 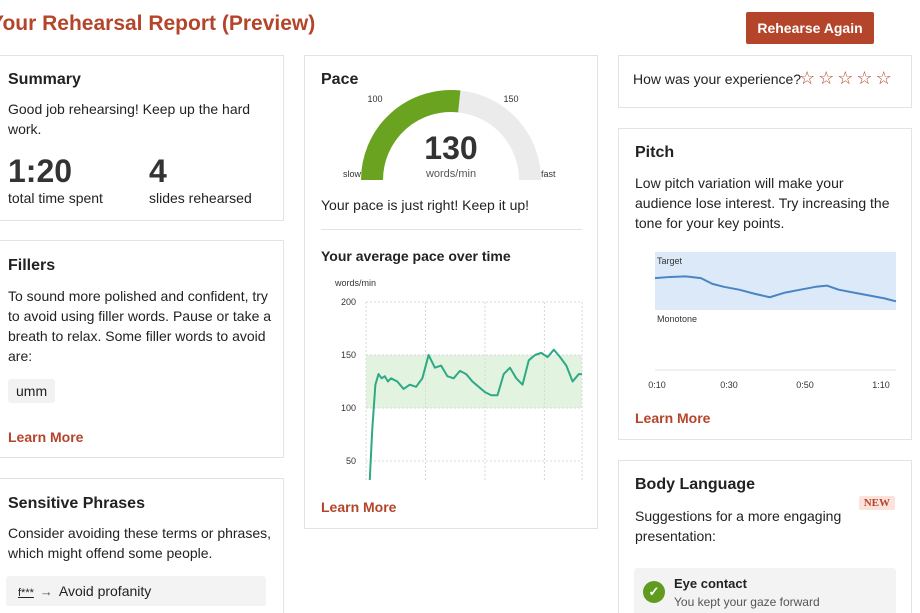 What do you see at coordinates (775, 289) in the screenshot?
I see `pitch-series-line` at bounding box center [775, 289].